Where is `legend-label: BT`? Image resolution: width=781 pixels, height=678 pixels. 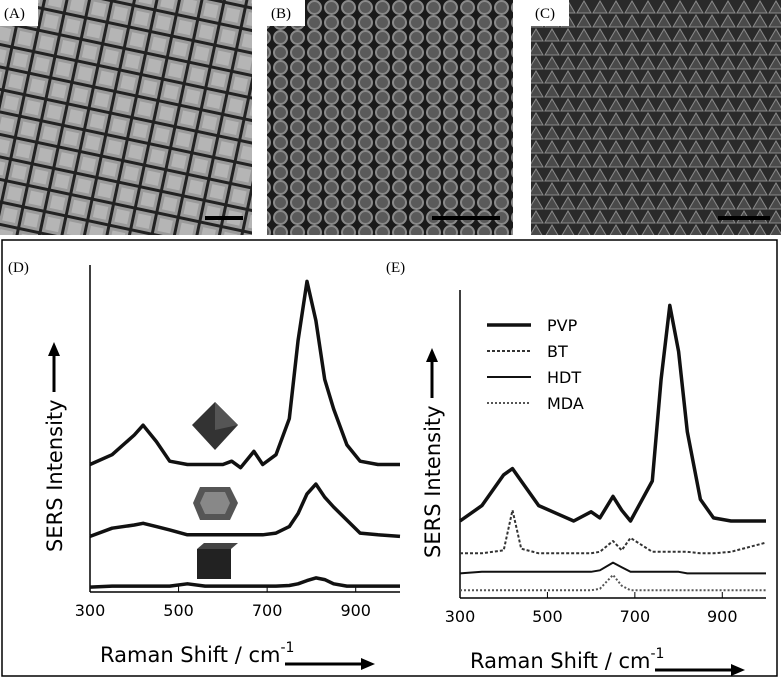
legend-label: BT is located at coordinates (557, 351).